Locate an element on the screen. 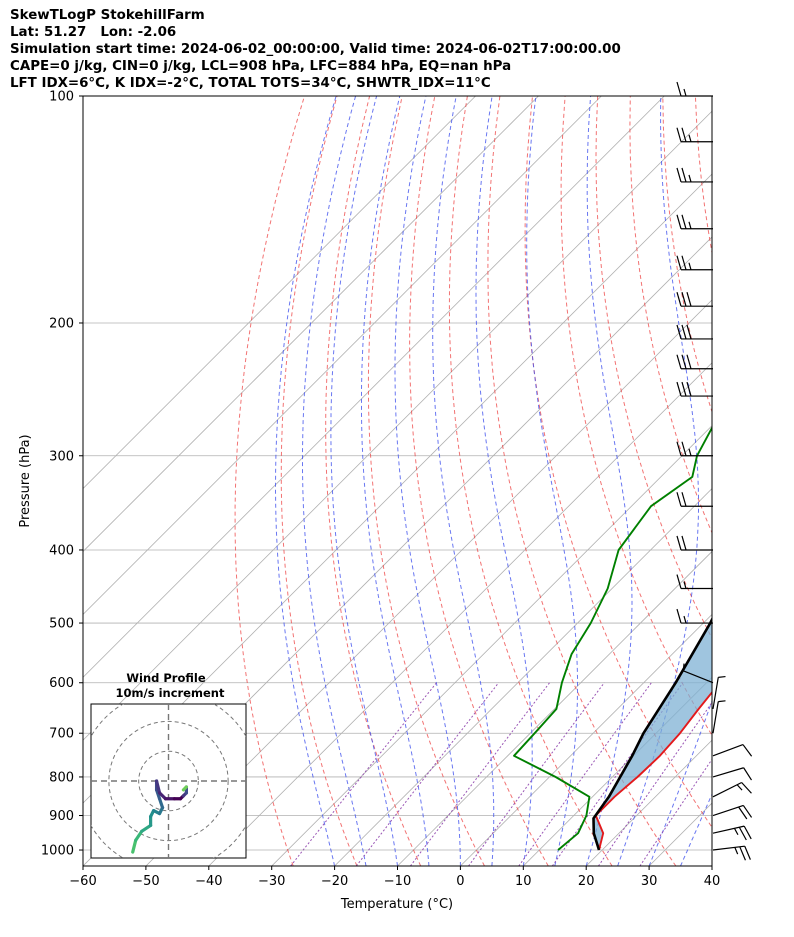  y-axis-label: Pressure (hPa) is located at coordinates (25, 480).